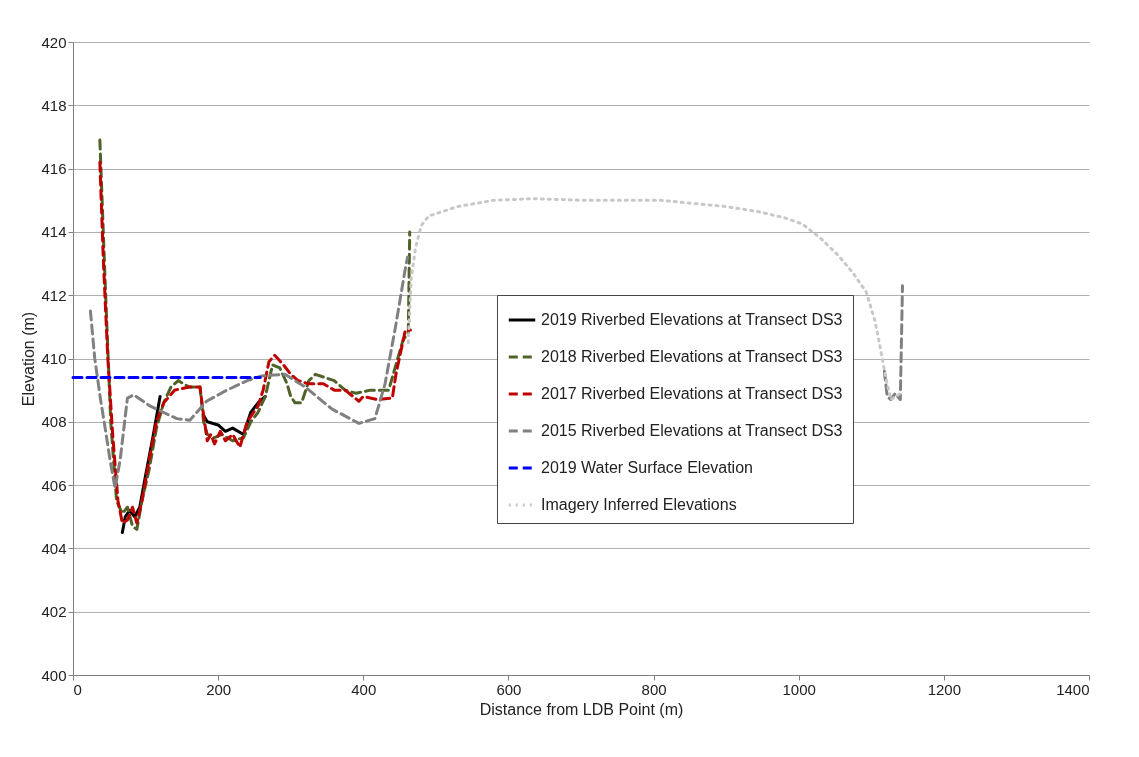  I want to click on legend-label: Imagery Inferred Elevations, so click(639, 504).